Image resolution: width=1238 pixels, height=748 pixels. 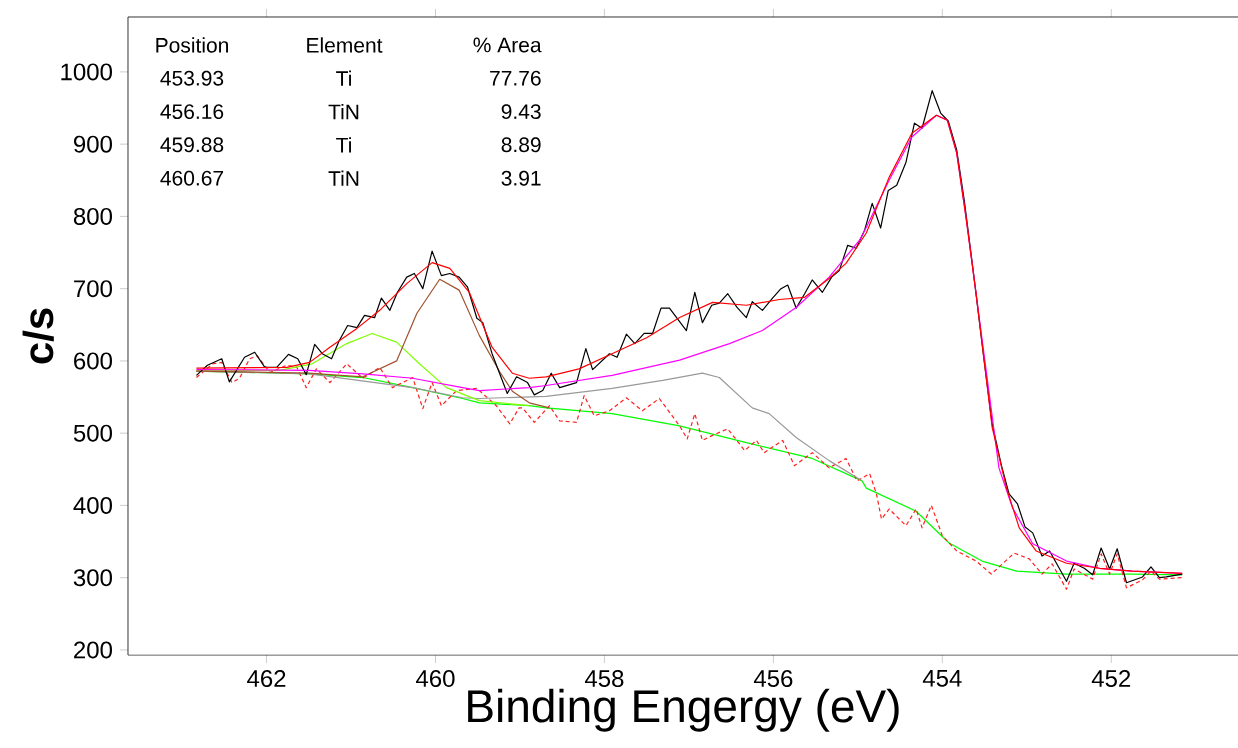 What do you see at coordinates (521, 178) in the screenshot?
I see `annotation: 3.91` at bounding box center [521, 178].